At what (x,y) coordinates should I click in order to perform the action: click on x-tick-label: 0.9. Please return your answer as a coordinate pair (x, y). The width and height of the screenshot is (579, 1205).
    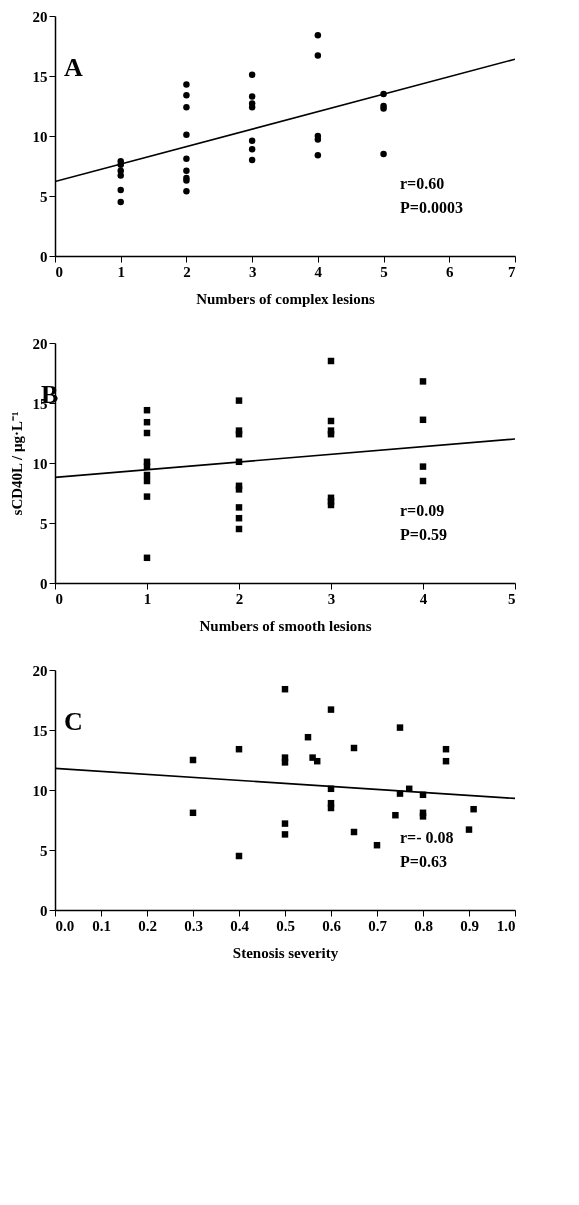
    Looking at the image, I should click on (469, 925).